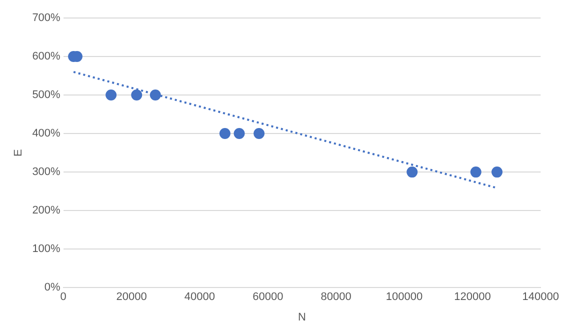  What do you see at coordinates (404, 297) in the screenshot?
I see `x-tick-label: 100000` at bounding box center [404, 297].